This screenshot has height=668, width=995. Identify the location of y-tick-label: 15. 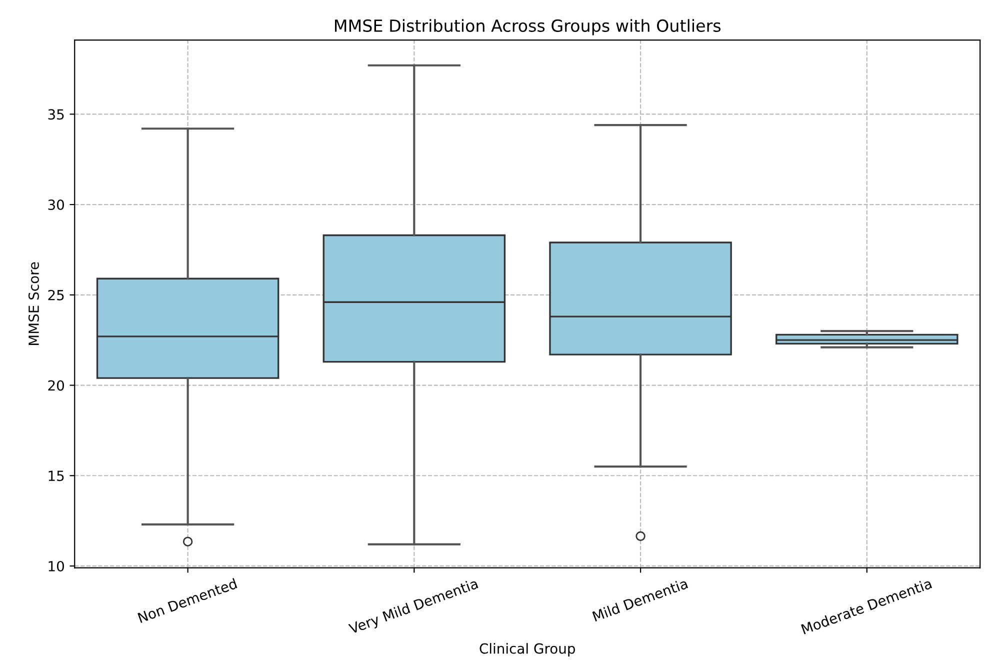
(56, 476).